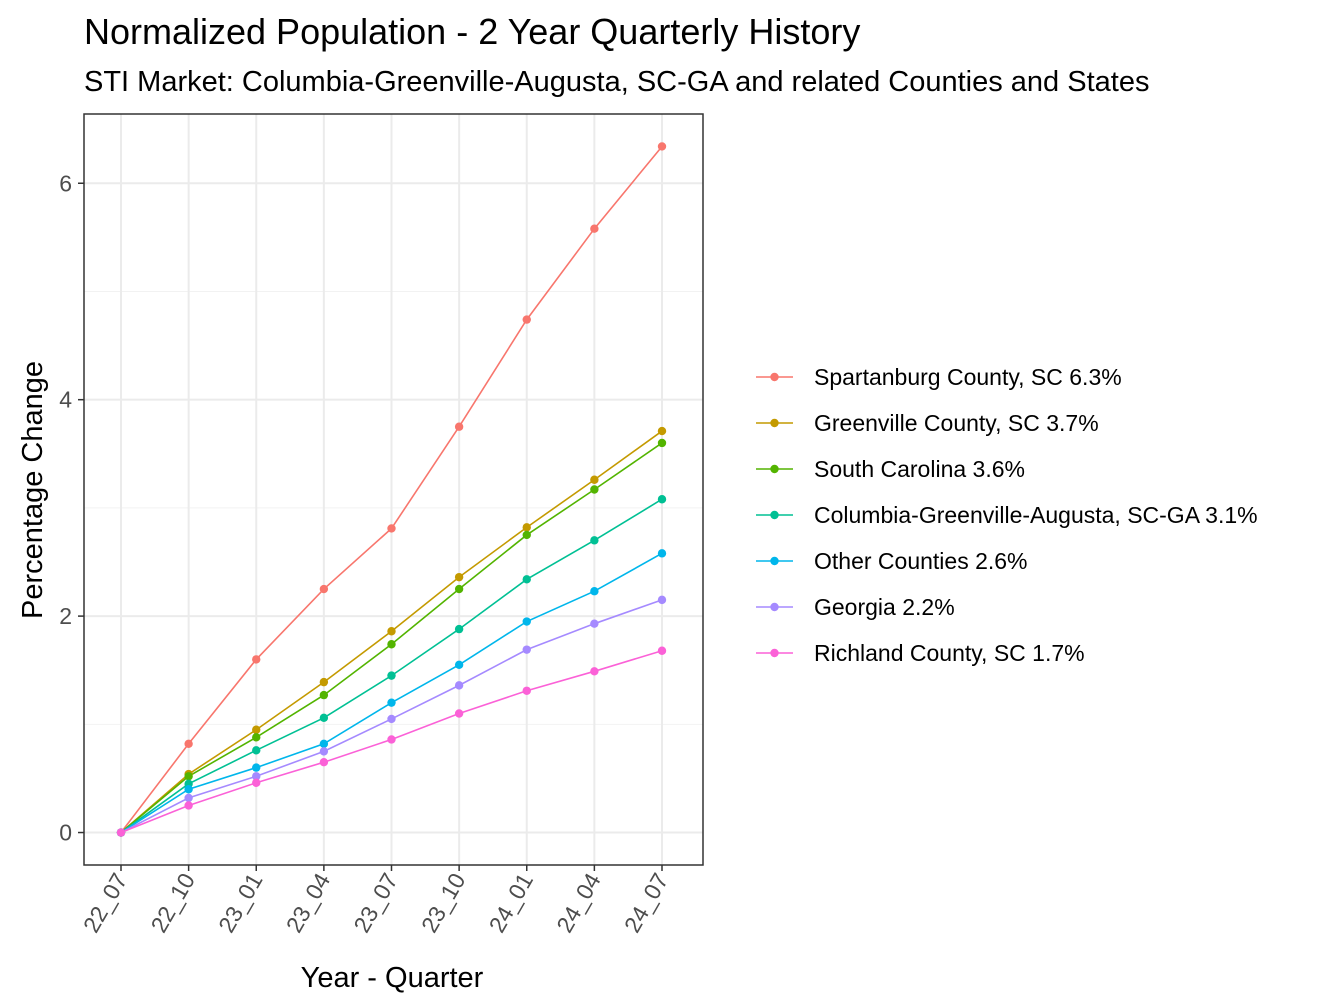 Image resolution: width=1344 pixels, height=1008 pixels. I want to click on legend-item: South Carolina 3.6%, so click(890, 469).